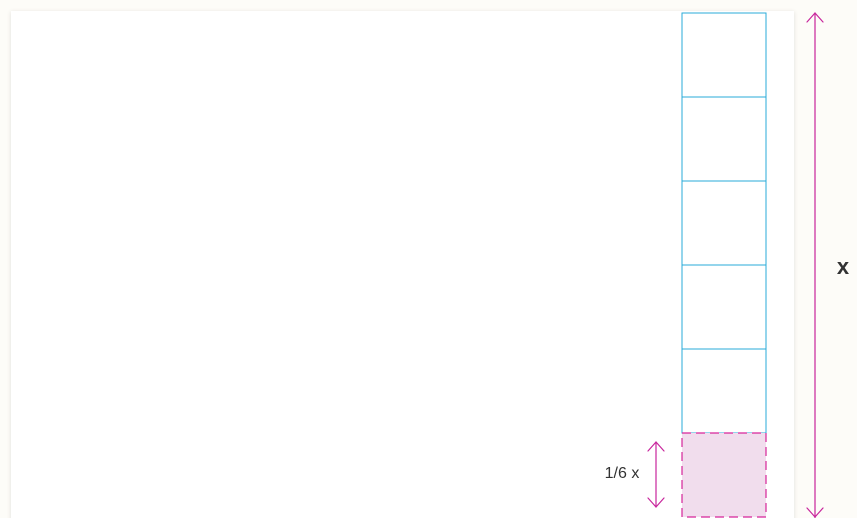 This screenshot has width=857, height=518. I want to click on total-length-arrow, so click(815, 265).